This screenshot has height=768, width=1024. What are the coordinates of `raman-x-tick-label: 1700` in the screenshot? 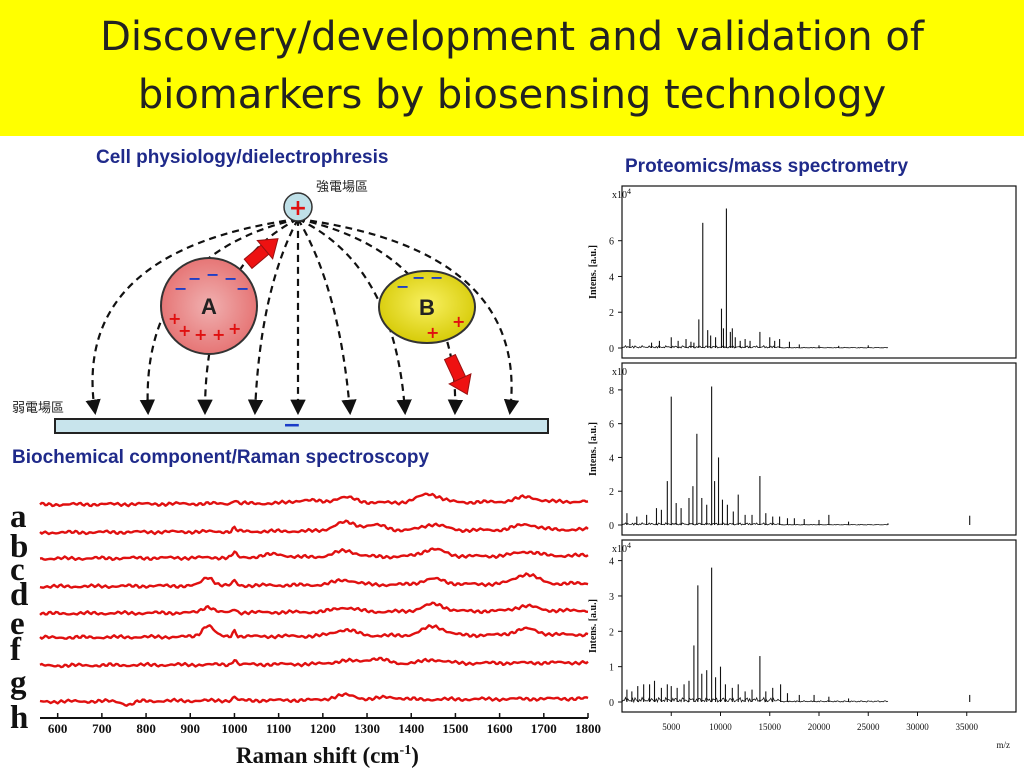 It's located at (544, 728).